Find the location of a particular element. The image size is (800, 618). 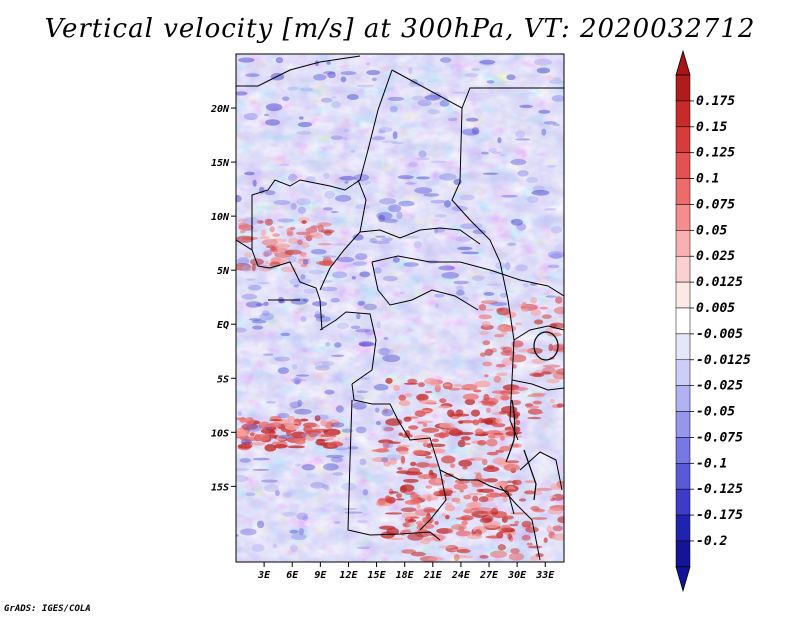

colorbar-label: -0.0125 is located at coordinates (723, 360).